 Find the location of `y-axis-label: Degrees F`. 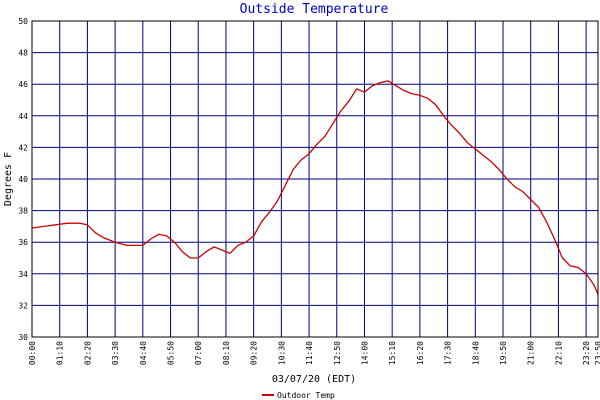

y-axis-label: Degrees F is located at coordinates (8, 179).